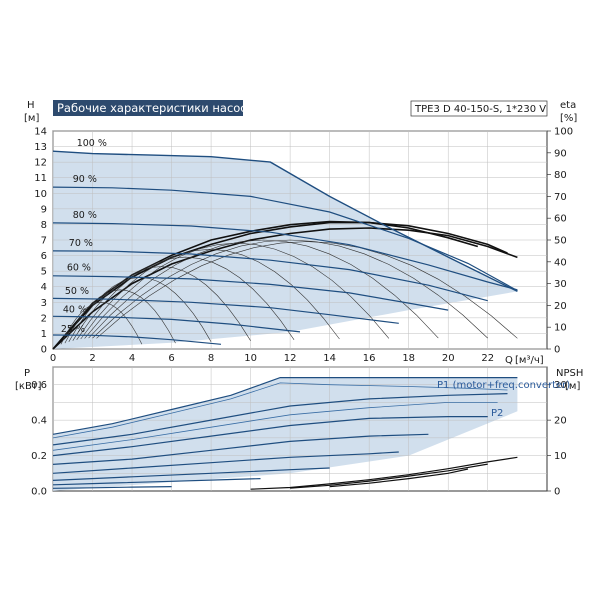  I want to click on chart-title: Рабочие характеристики насоса, so click(155, 108).